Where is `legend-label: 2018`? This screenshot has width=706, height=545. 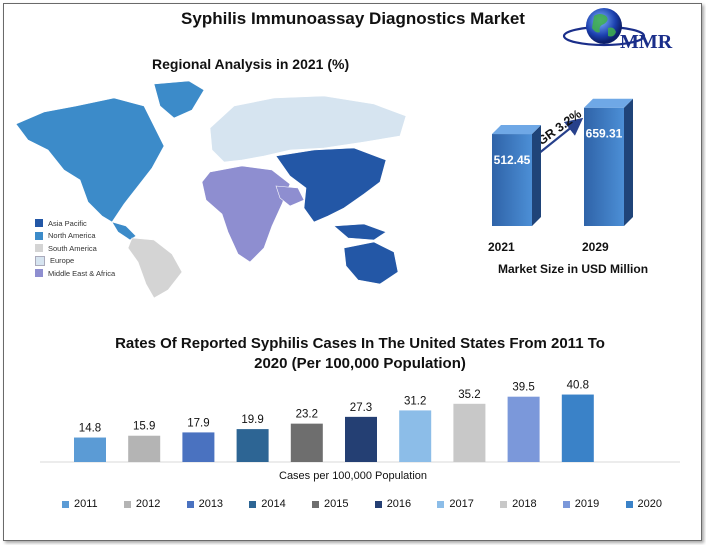
legend-label: 2018 is located at coordinates (524, 504).